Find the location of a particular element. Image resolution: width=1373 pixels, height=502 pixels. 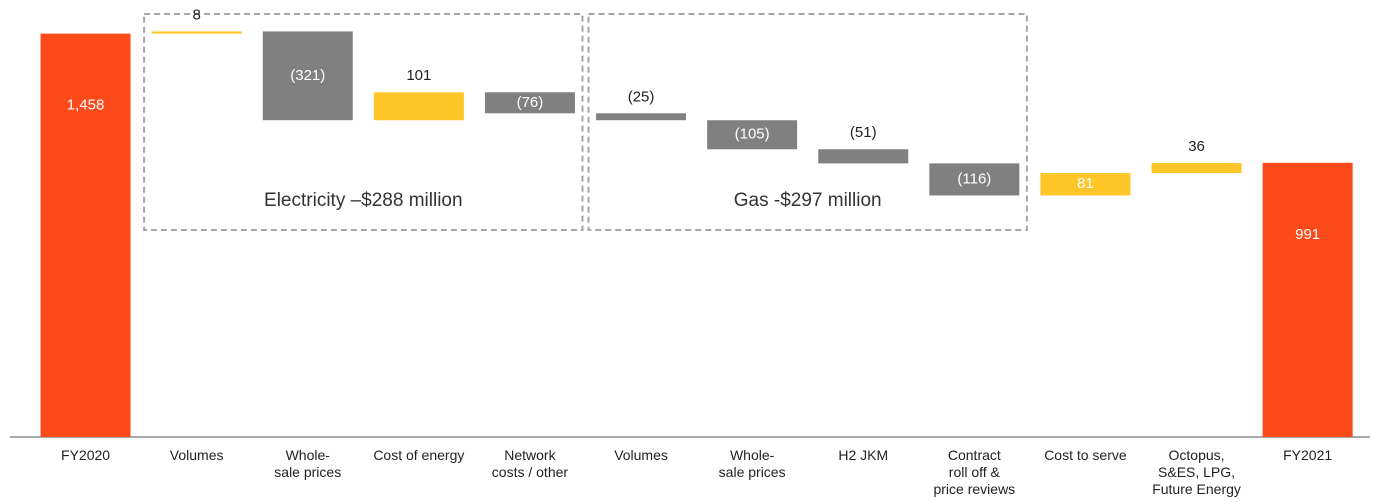

x-tick-label: Octopus, S&ES, LPG, Future Energy is located at coordinates (1196, 472).